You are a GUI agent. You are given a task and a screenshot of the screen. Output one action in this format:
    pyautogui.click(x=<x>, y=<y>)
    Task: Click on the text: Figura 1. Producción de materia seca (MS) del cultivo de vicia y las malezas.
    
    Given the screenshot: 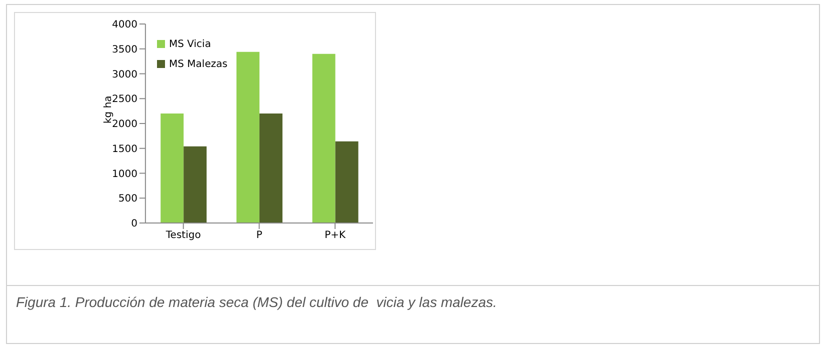 What is the action you would take?
    pyautogui.click(x=256, y=302)
    